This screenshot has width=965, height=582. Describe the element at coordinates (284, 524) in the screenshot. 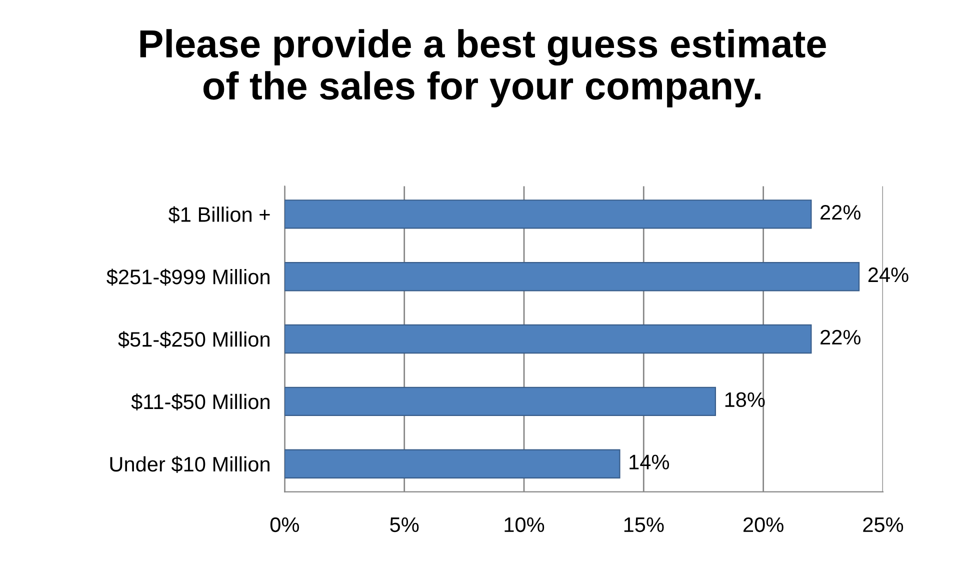

I see `x-tick-label: 0%` at that location.